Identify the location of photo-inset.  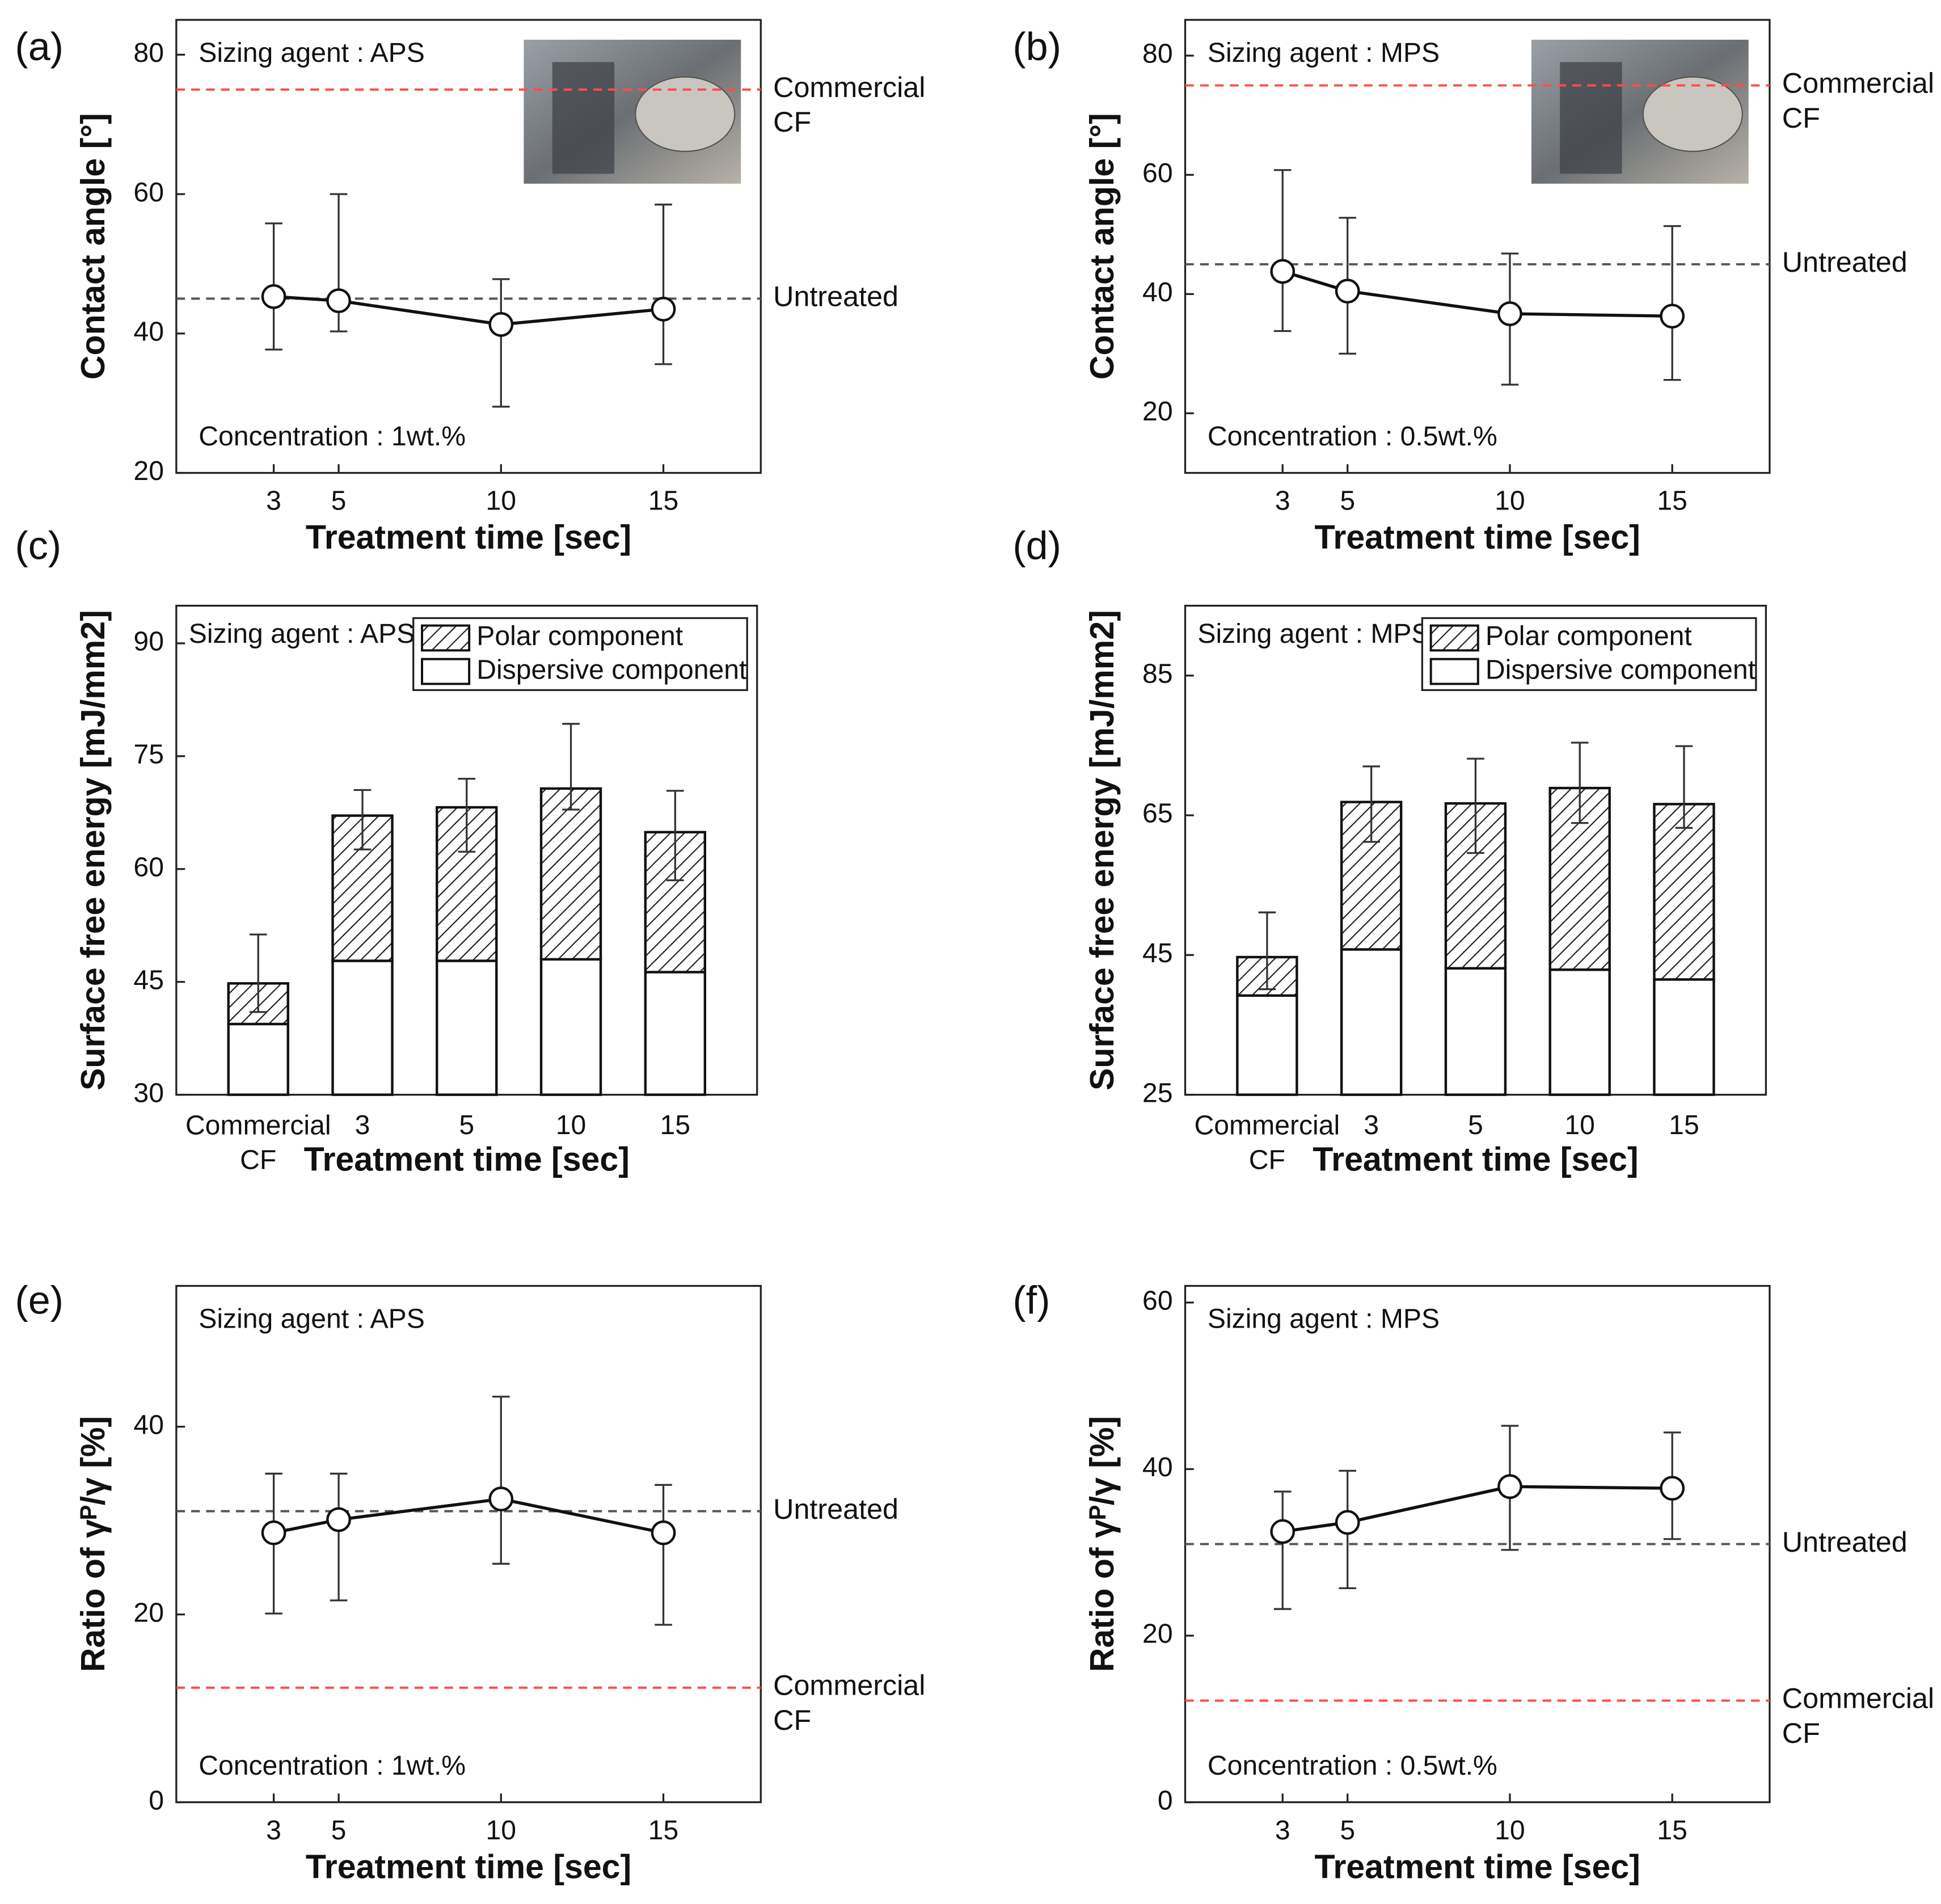
(632, 112).